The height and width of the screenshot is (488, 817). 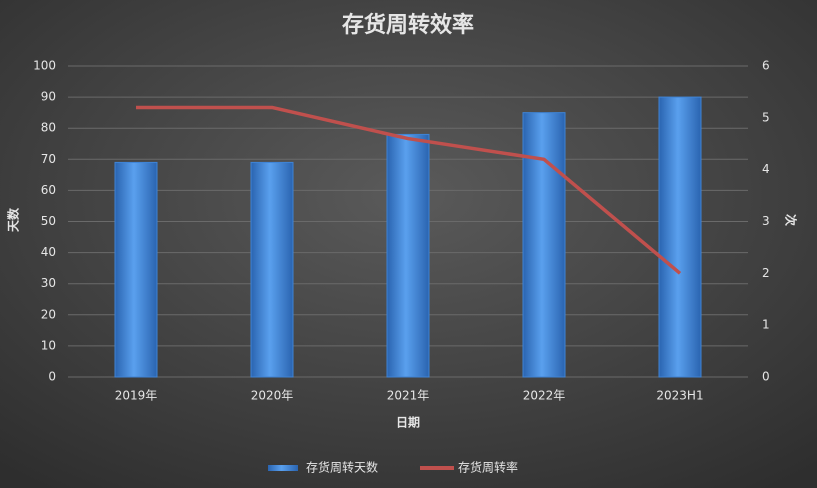 What do you see at coordinates (766, 325) in the screenshot?
I see `y2-tick-label: 1` at bounding box center [766, 325].